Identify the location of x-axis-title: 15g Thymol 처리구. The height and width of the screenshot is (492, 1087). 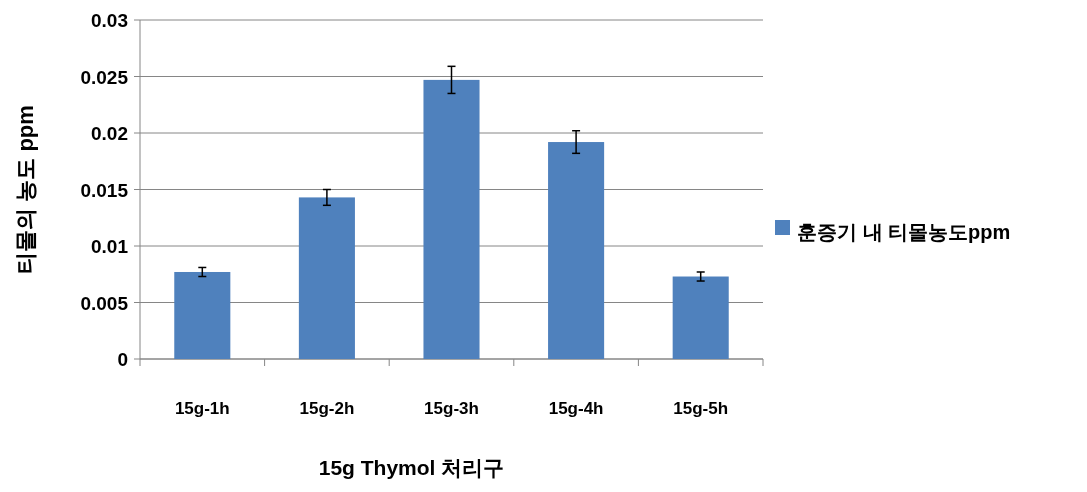
(411, 467).